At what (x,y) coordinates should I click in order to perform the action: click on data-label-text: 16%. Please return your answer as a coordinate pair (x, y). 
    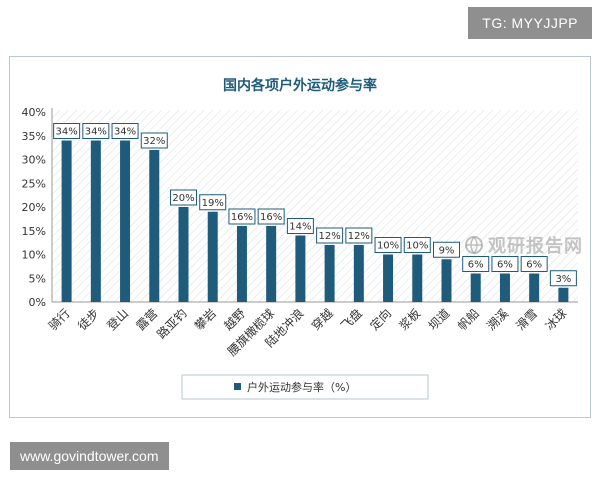
    Looking at the image, I should click on (242, 217).